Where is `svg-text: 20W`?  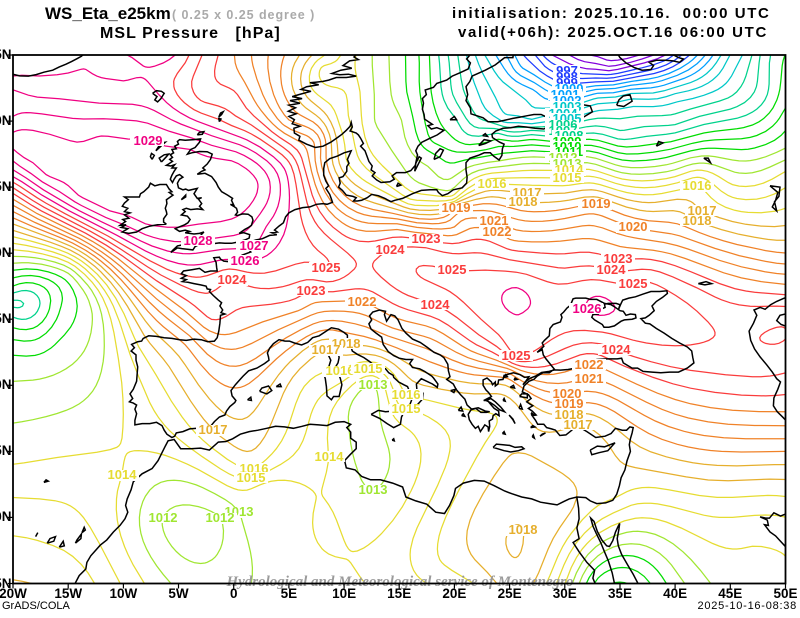
svg-text: 20W is located at coordinates (13, 593).